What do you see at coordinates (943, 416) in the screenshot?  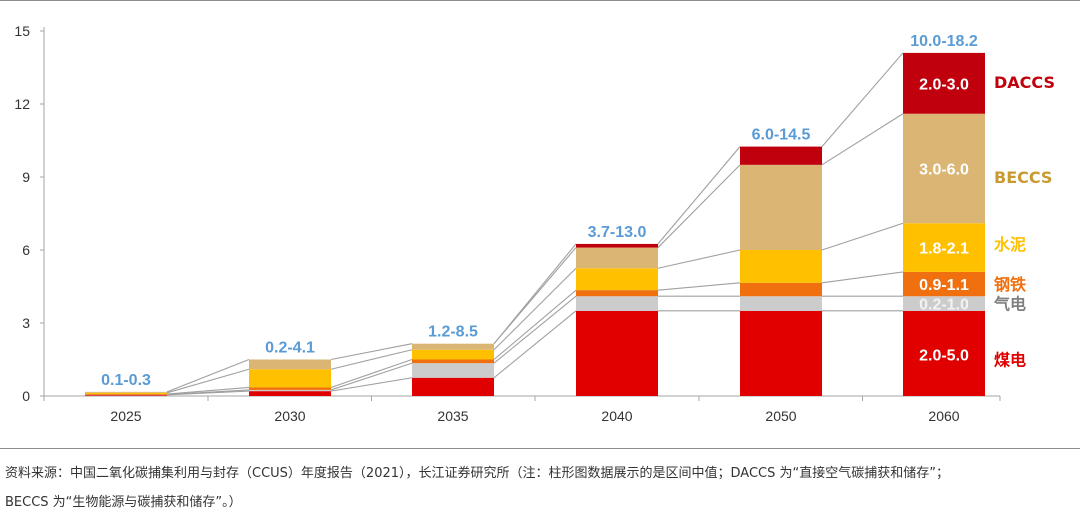 I see `x-tick-label: 2060` at bounding box center [943, 416].